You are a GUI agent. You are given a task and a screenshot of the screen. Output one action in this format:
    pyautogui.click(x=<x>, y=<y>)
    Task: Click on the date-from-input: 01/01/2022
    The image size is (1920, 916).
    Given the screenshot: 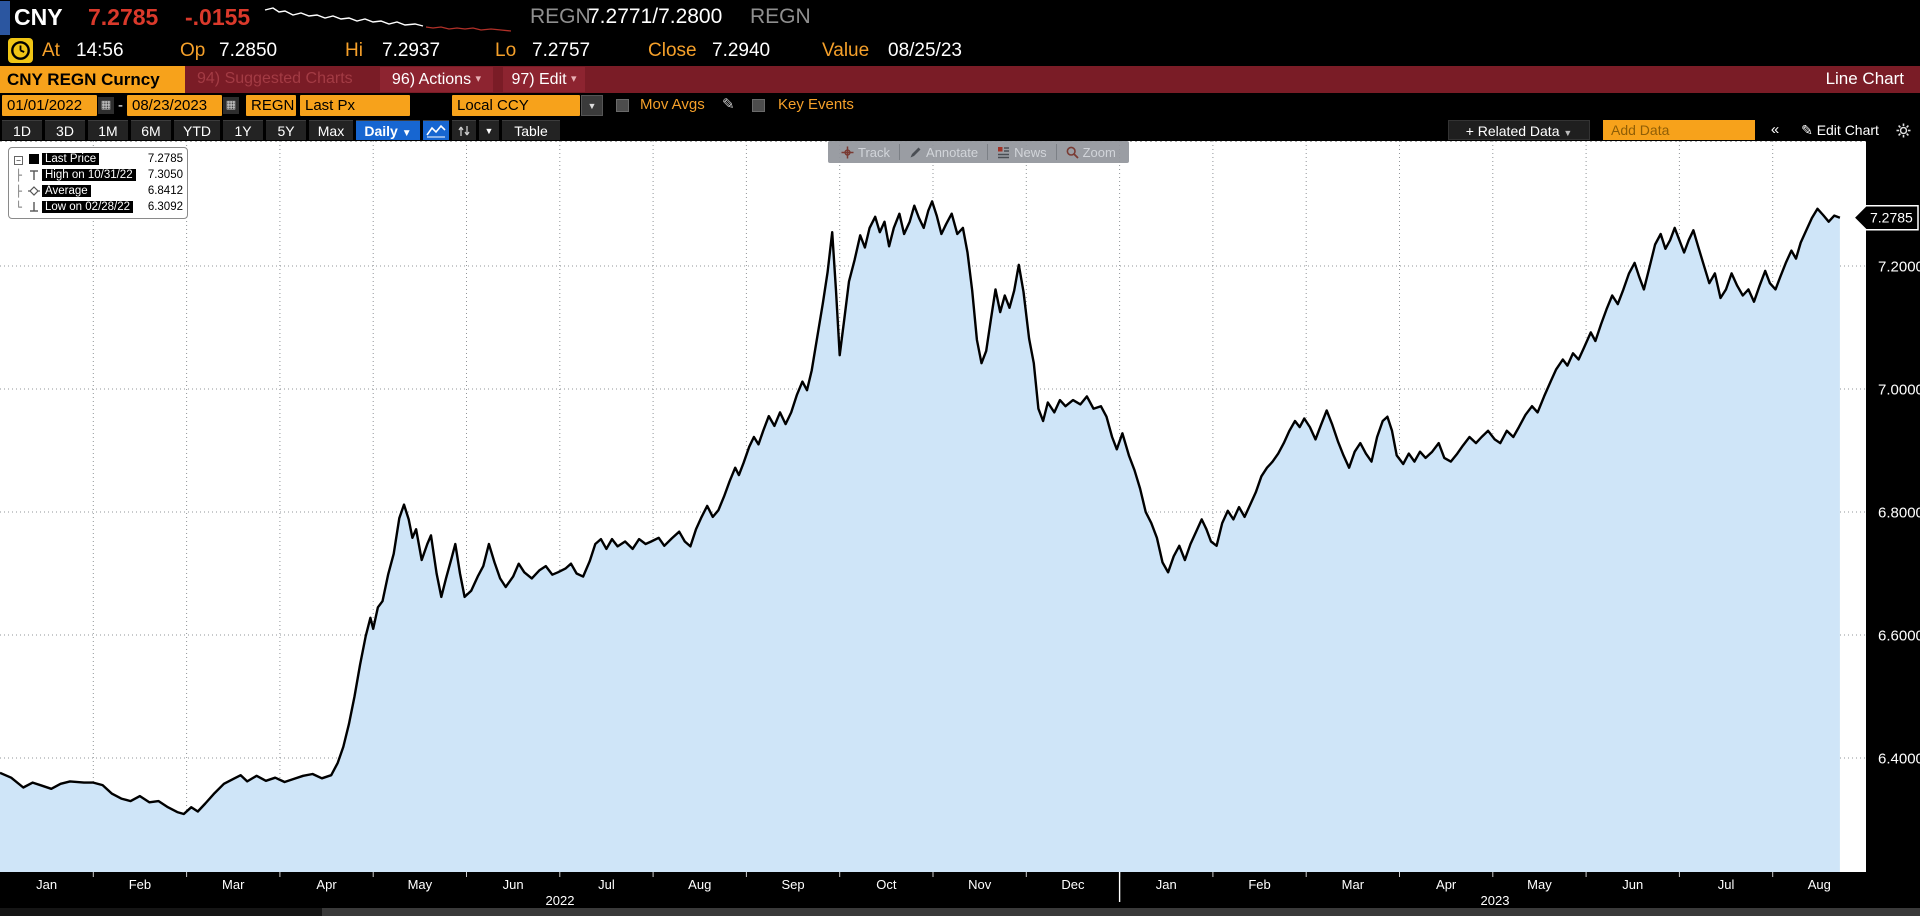 What is the action you would take?
    pyautogui.click(x=49, y=105)
    